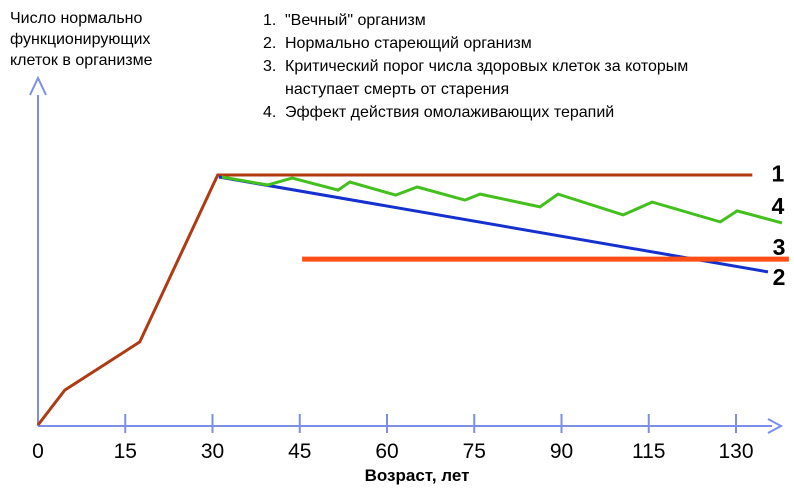  Describe the element at coordinates (778, 174) in the screenshot. I see `series-number-label-1: 1` at that location.